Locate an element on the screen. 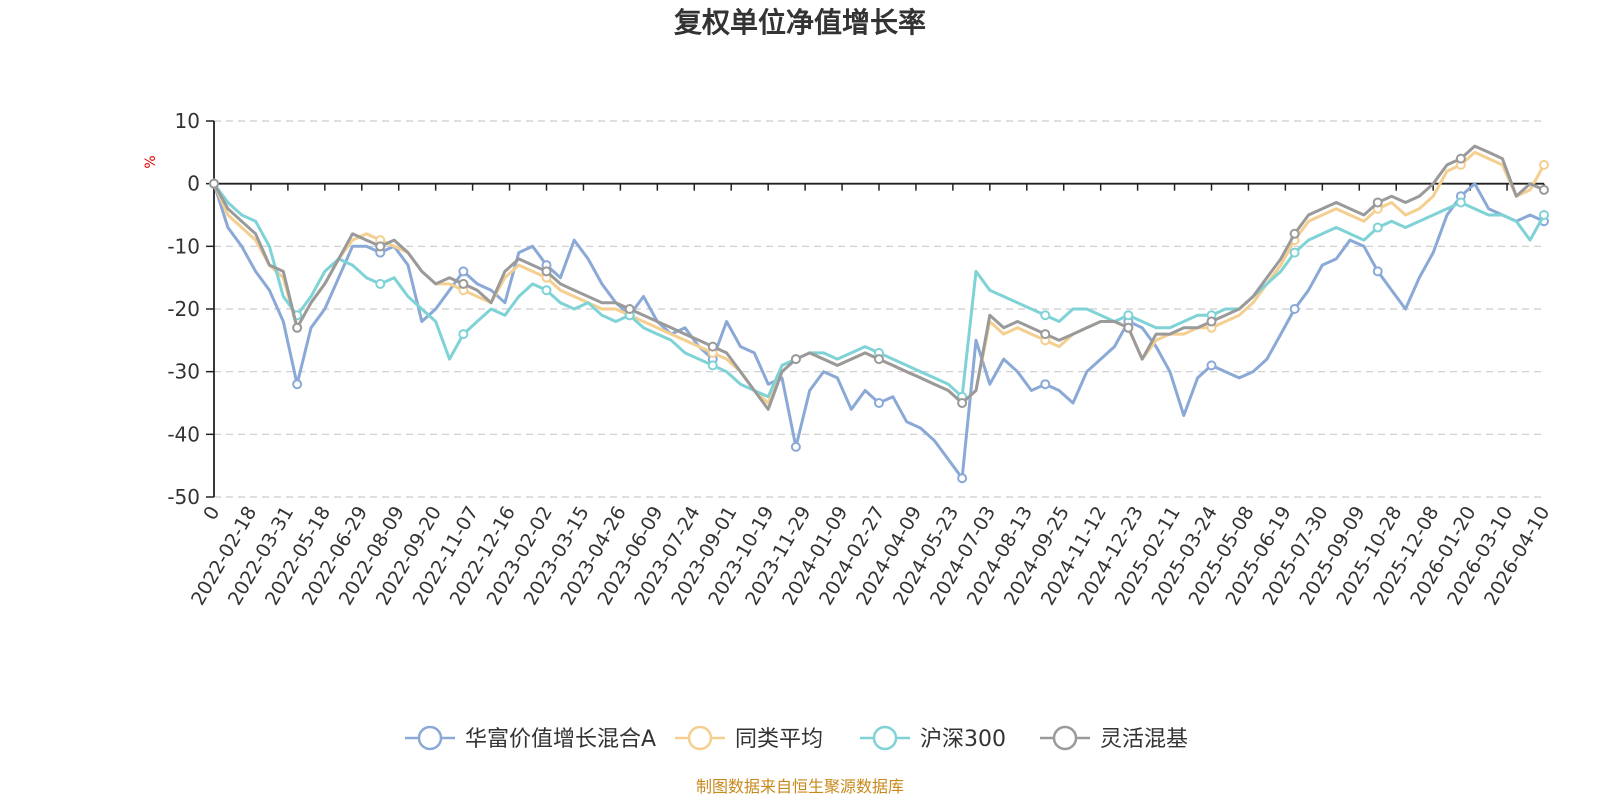 The width and height of the screenshot is (1600, 800). y-tick-label: -20 is located at coordinates (183, 309).